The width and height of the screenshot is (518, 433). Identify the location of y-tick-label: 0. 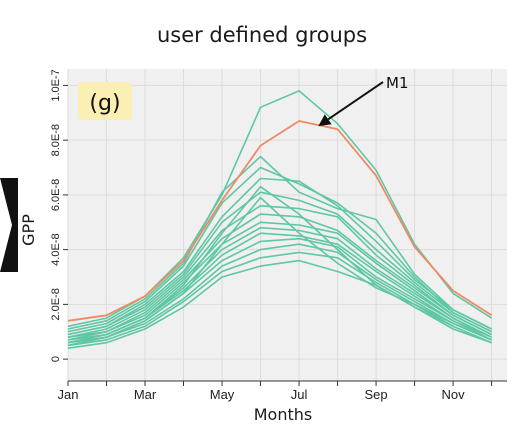
(56, 359).